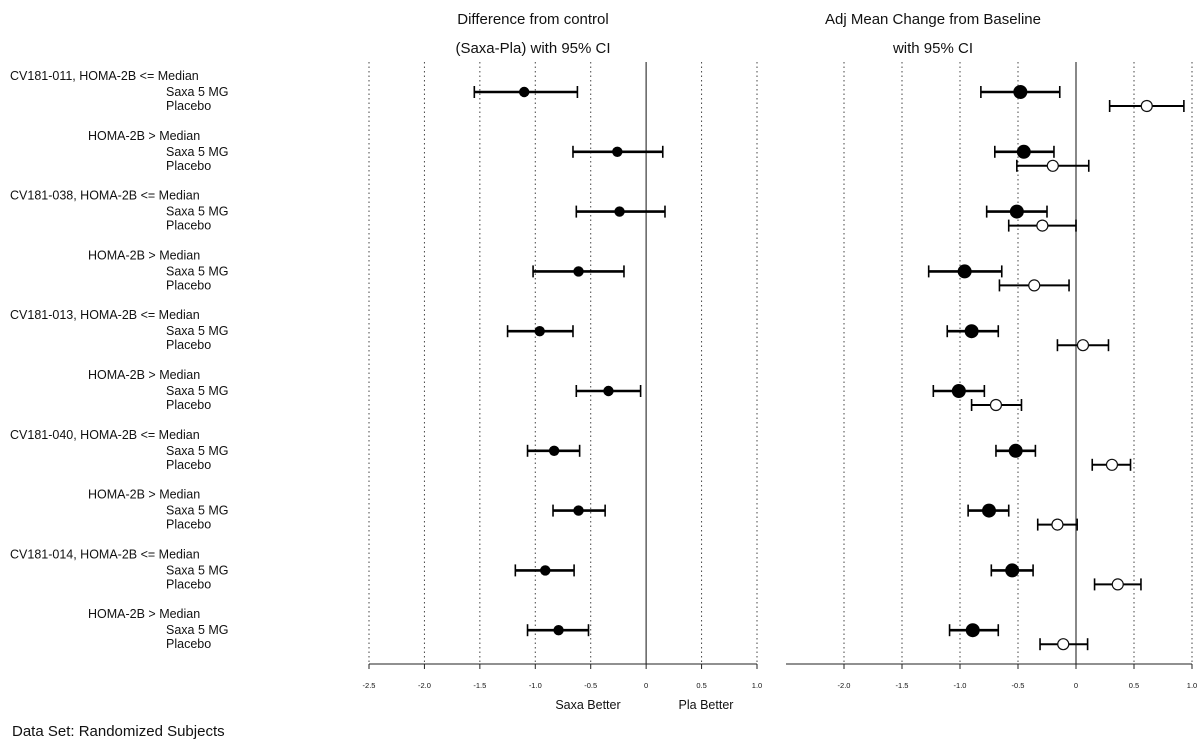 This screenshot has width=1203, height=751. What do you see at coordinates (105, 554) in the screenshot?
I see `study-subgroup-label: CV181-014, HOMA-2B <= Median` at bounding box center [105, 554].